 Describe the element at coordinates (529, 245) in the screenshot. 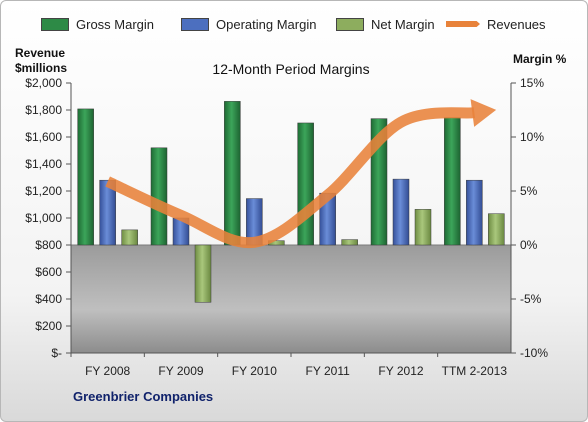

I see `right-tick-label: 0%` at that location.